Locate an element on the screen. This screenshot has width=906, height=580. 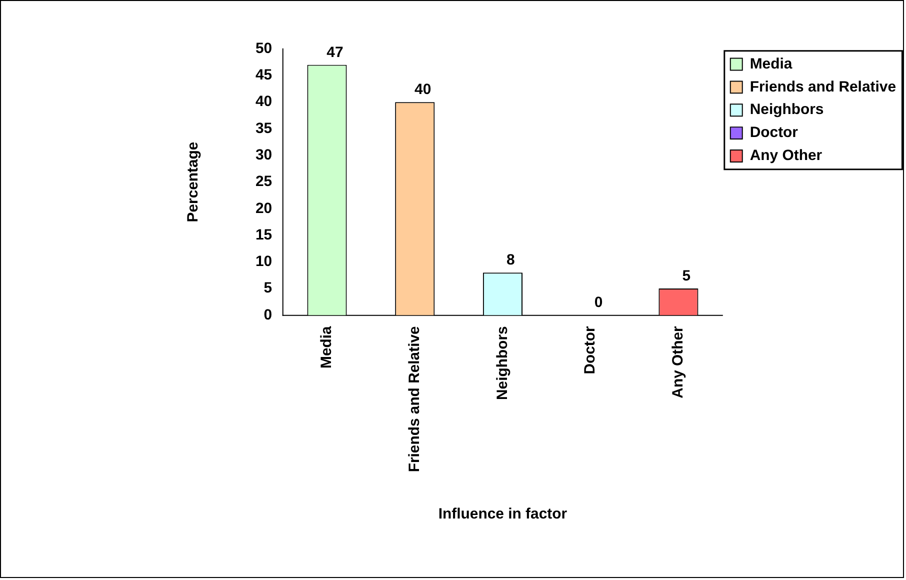
y-tick-label: 20 is located at coordinates (263, 208).